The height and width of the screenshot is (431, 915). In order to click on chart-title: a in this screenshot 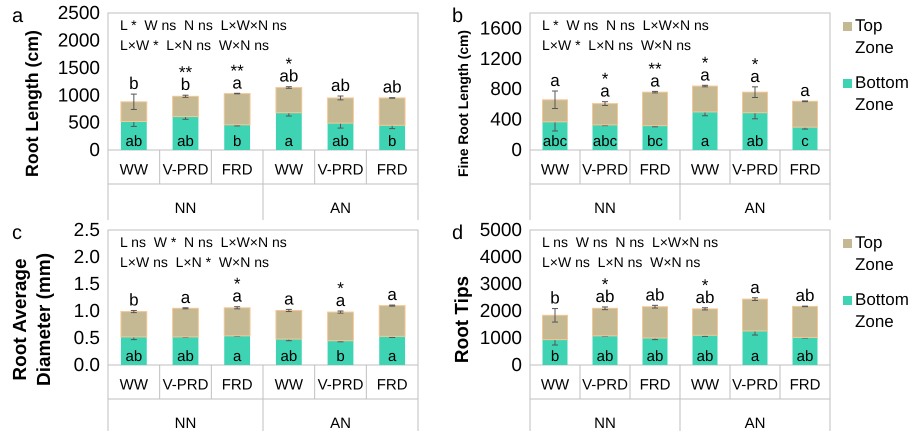, I will do `click(18, 16)`.